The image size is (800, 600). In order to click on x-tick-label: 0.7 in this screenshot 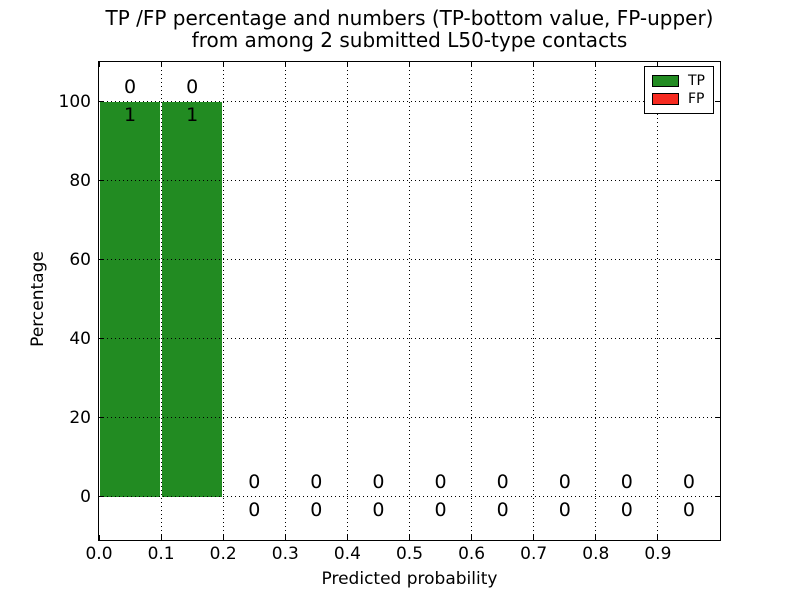, I will do `click(534, 554)`.